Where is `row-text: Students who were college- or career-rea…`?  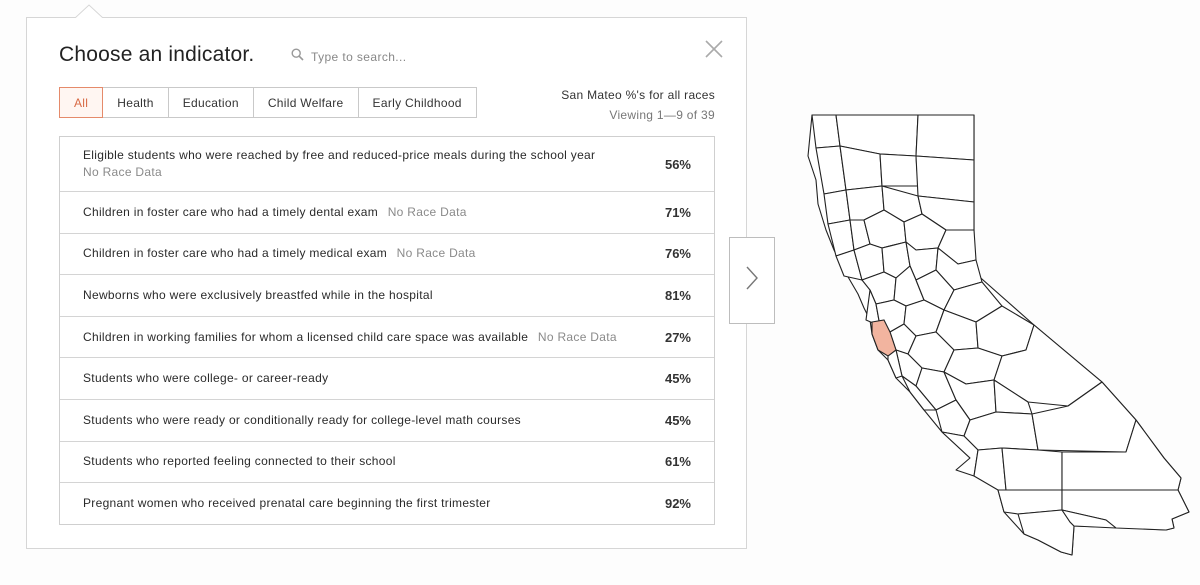 row-text: Students who were college- or career-rea… is located at coordinates (367, 378).